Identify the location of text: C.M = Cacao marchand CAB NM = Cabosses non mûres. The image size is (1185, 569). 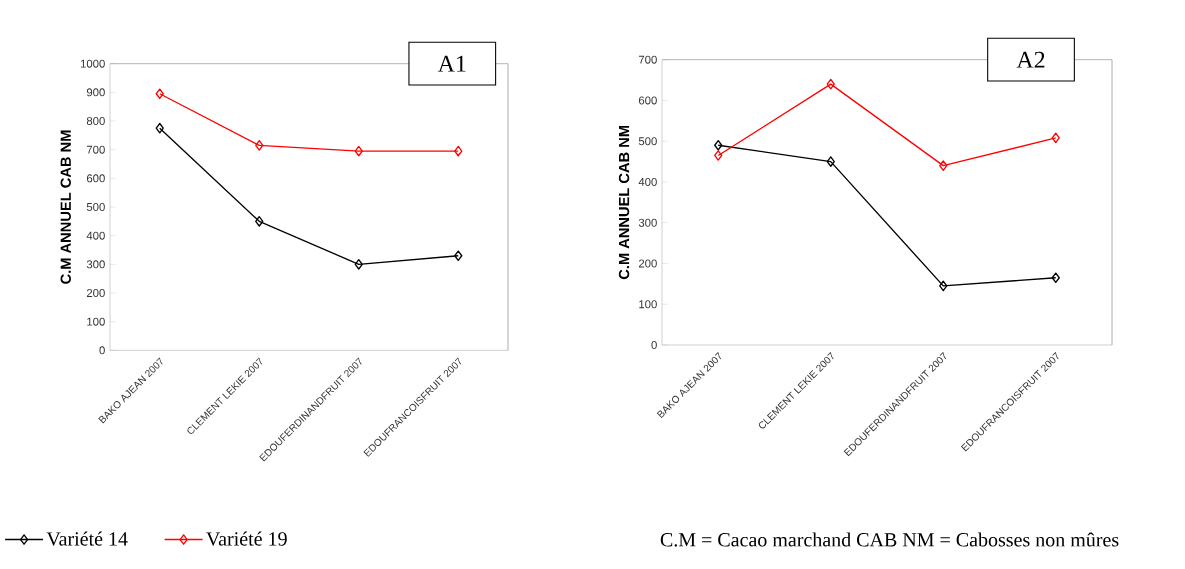
(889, 539).